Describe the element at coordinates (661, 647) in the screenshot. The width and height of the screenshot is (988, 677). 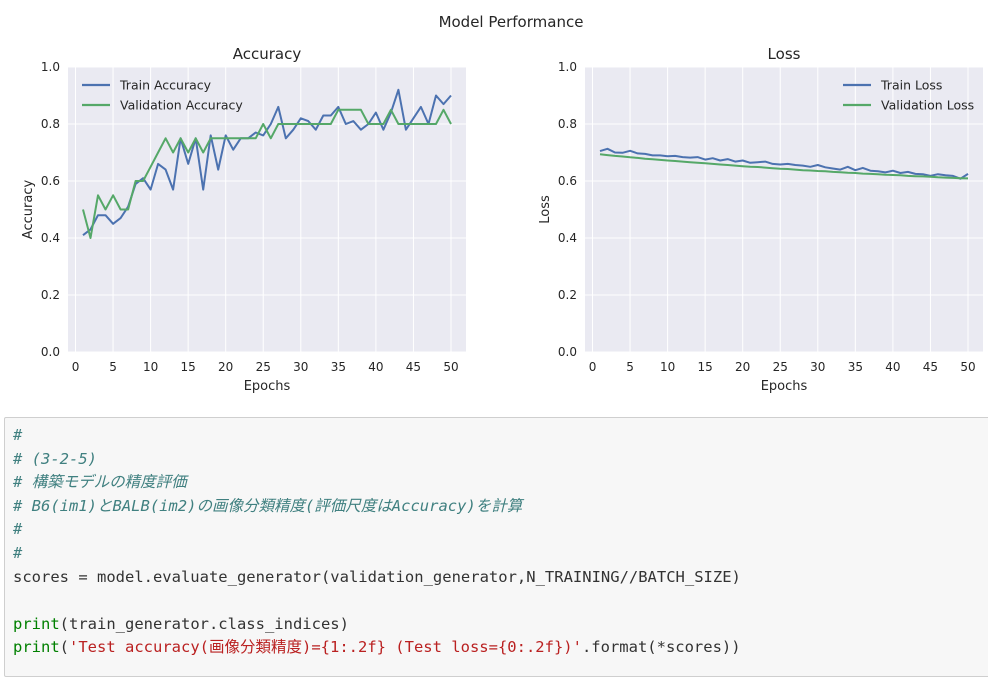
I see `code-text: .format(*scores))` at that location.